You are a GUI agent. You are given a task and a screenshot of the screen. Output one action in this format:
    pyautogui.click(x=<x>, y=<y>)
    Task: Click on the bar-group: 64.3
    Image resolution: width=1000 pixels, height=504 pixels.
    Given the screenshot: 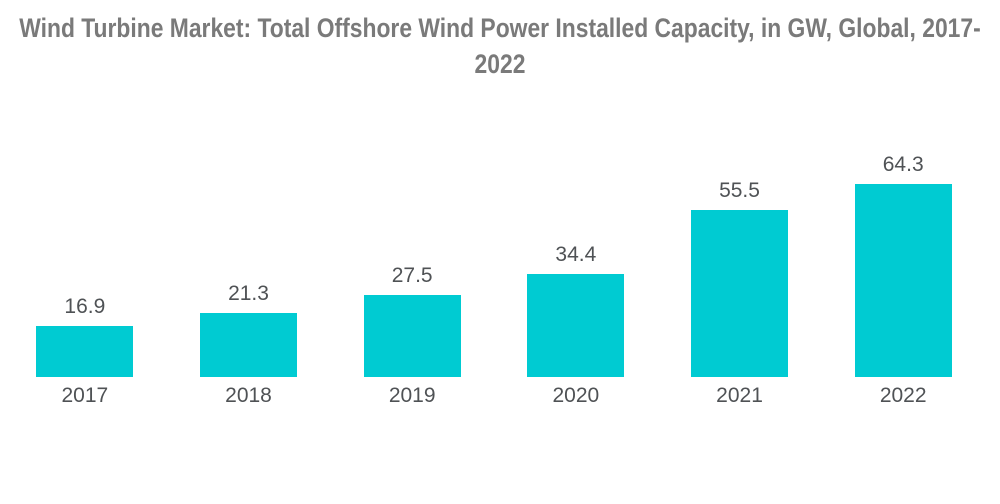 What is the action you would take?
    pyautogui.click(x=903, y=265)
    